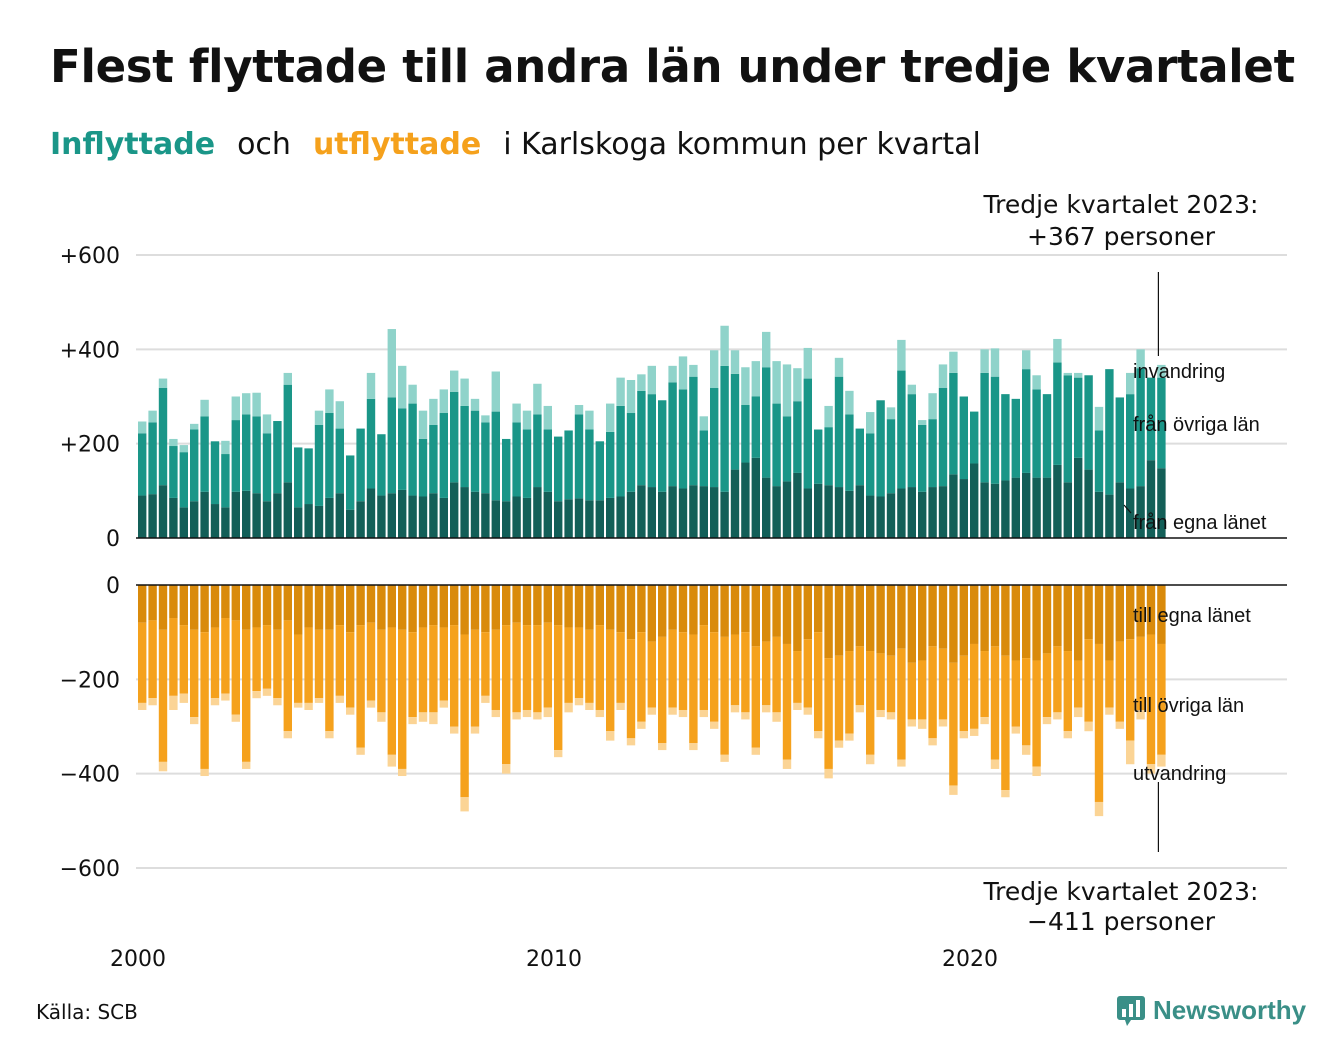  I want to click on y-tick-label: −600, so click(90, 869).